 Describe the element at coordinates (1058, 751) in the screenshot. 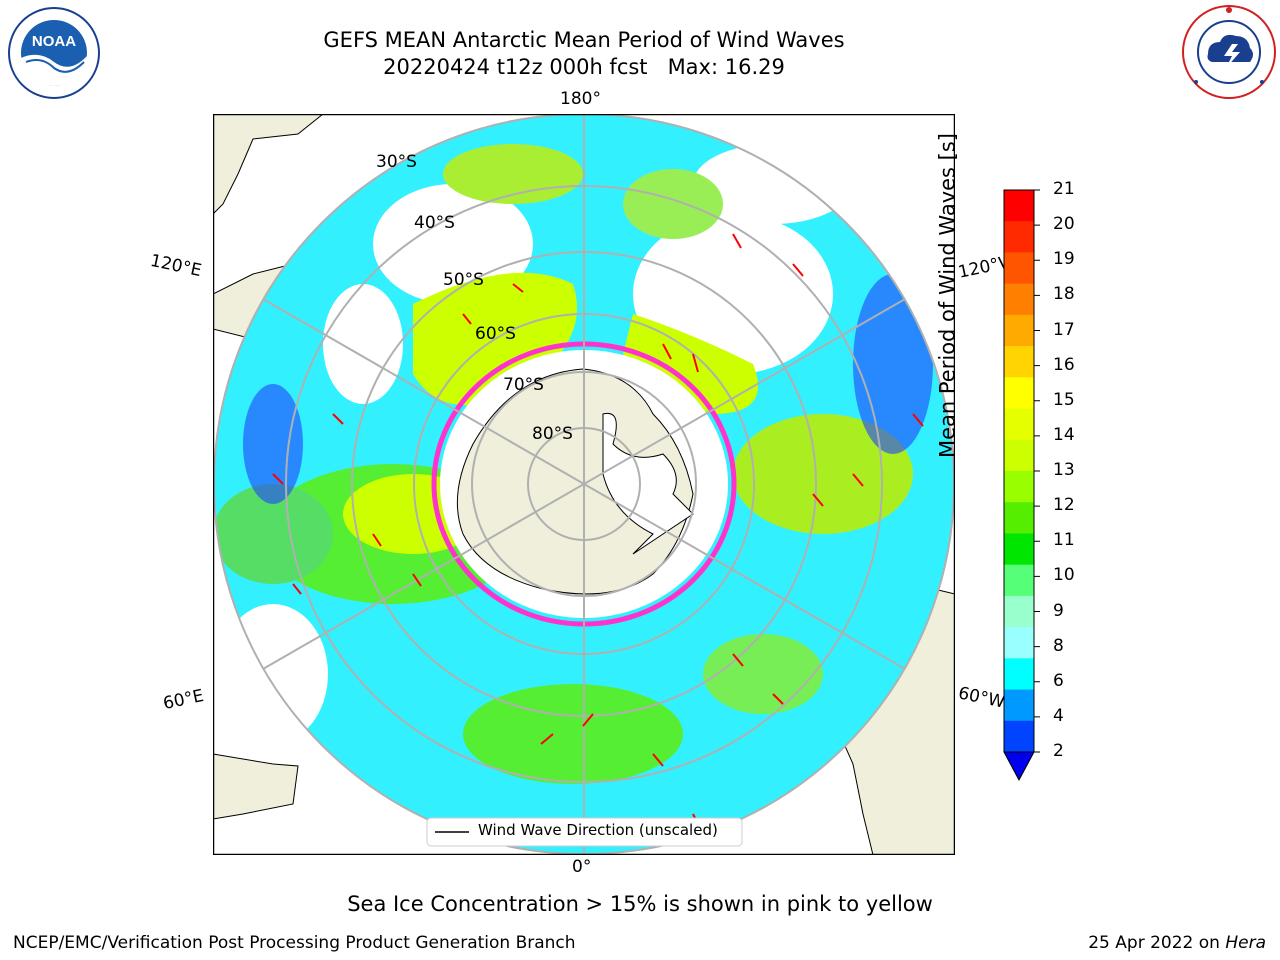

I see `colorbar-tick-label: 2` at that location.